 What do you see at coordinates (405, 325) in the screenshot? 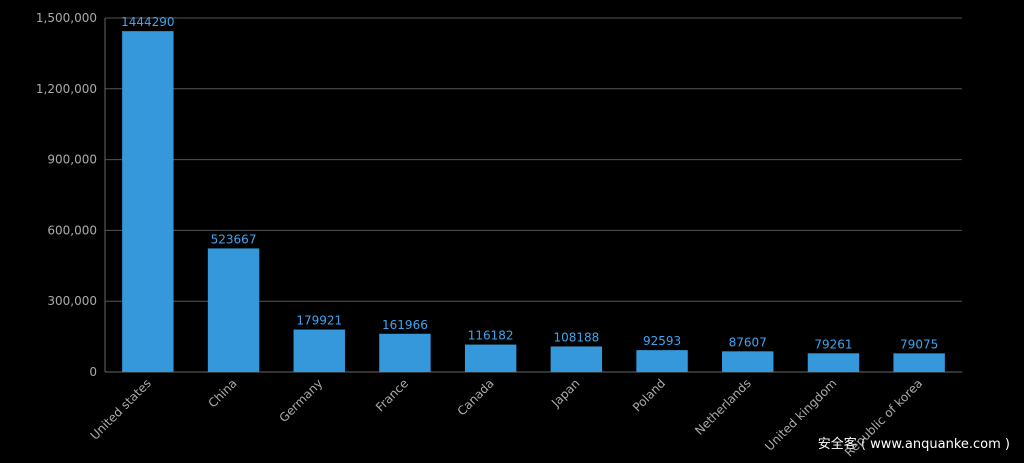
I see `value-label: 161966` at bounding box center [405, 325].